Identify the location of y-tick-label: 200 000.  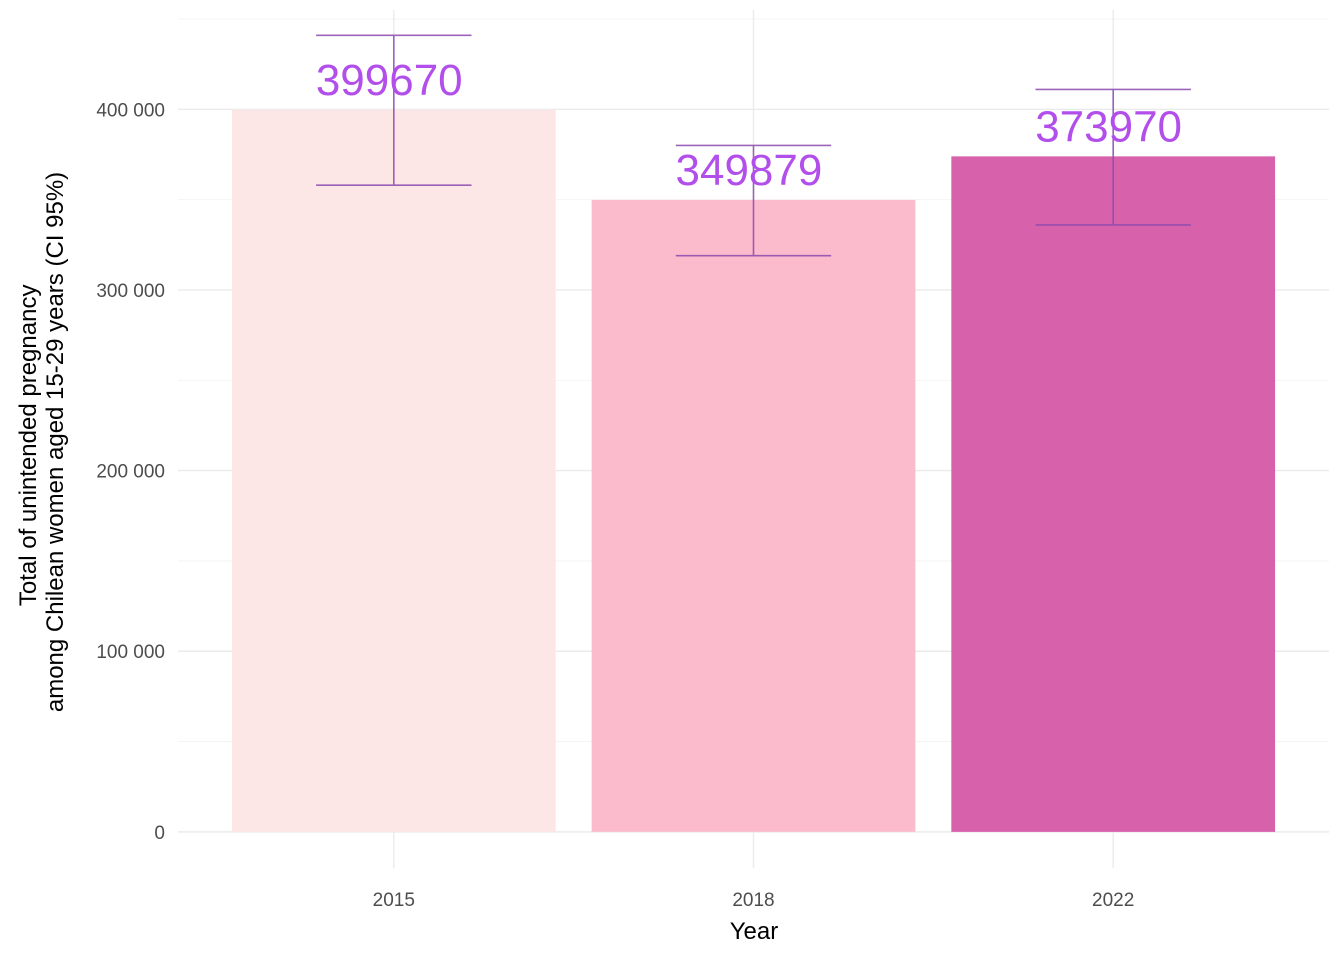
(130, 472).